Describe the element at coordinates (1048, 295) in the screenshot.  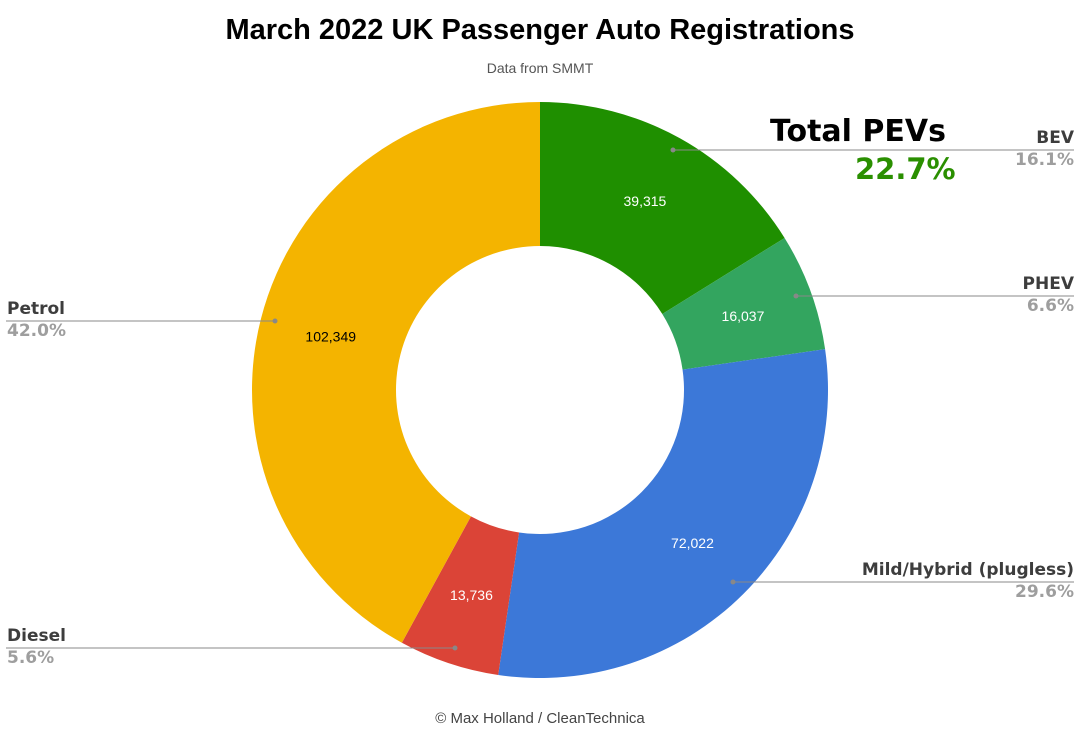
I see `legend-label-phev: PHEV 6.6%` at that location.